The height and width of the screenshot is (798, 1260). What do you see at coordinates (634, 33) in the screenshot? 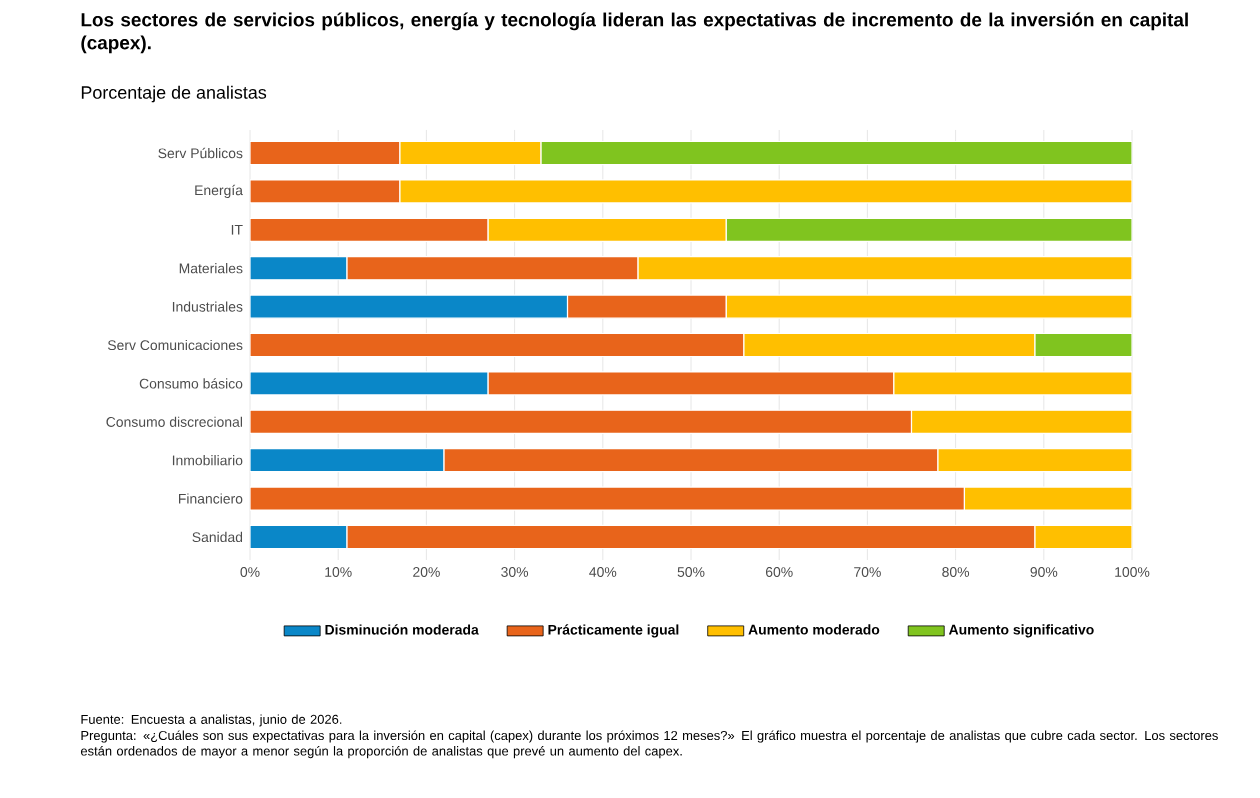
I see `chart-title: Los sectores de servicios públicos, energía y tecnología lideran las expectativas de incremento de la inversión en capital (capex).` at bounding box center [634, 33].